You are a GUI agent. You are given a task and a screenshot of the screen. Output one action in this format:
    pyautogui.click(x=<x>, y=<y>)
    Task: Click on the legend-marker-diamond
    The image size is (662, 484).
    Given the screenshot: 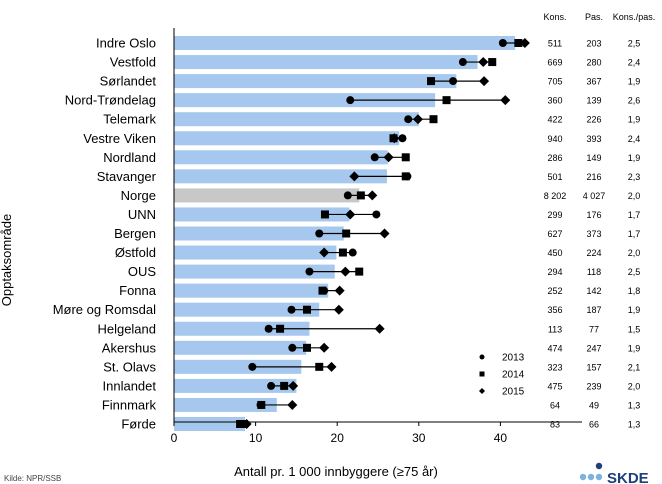 What is the action you would take?
    pyautogui.click(x=482, y=391)
    